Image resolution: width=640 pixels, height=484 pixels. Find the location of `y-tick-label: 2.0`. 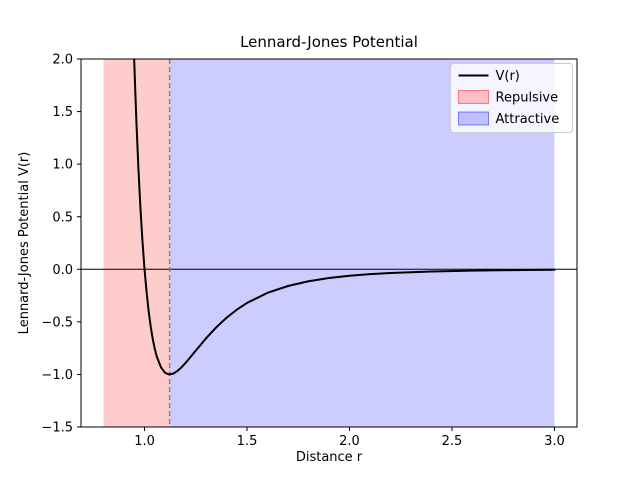

y-tick-label: 2.0 is located at coordinates (62, 60).